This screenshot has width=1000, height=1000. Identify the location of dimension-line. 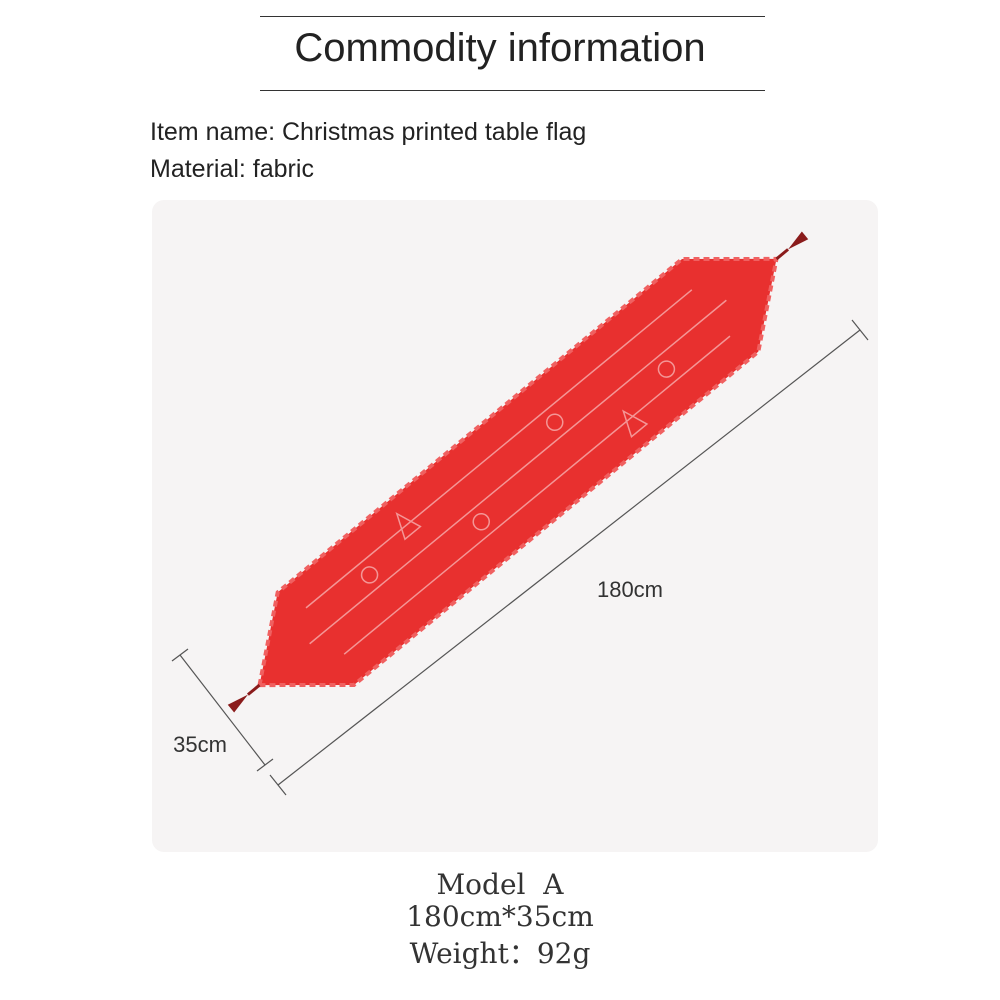
(222, 710).